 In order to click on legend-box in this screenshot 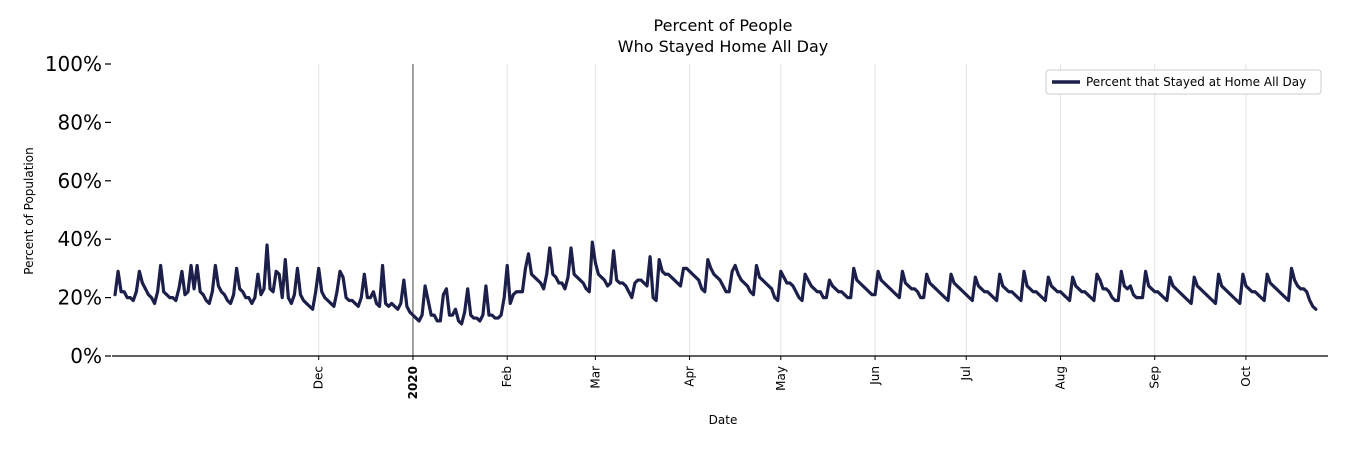, I will do `click(1183, 82)`.